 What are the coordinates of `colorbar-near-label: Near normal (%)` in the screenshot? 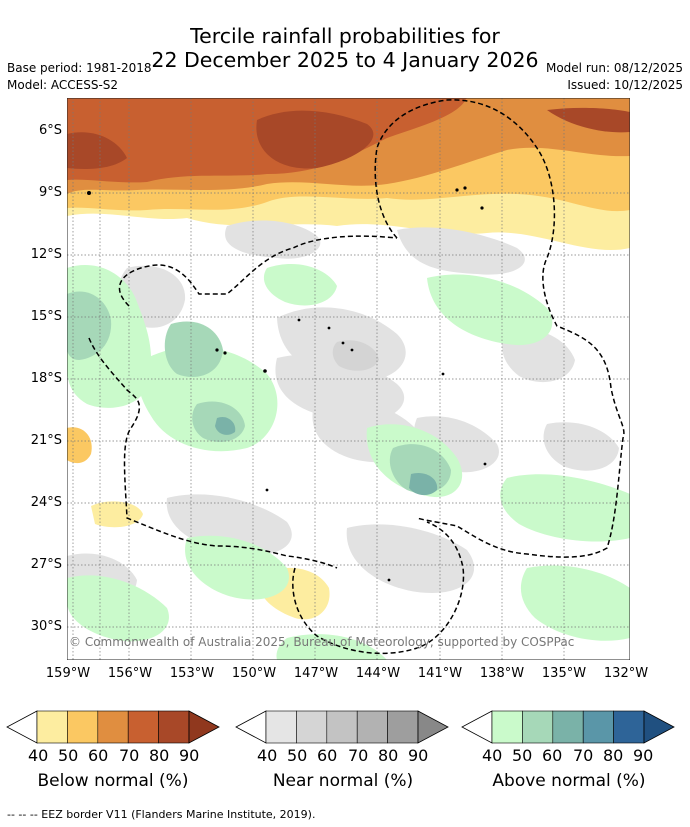 It's located at (343, 781).